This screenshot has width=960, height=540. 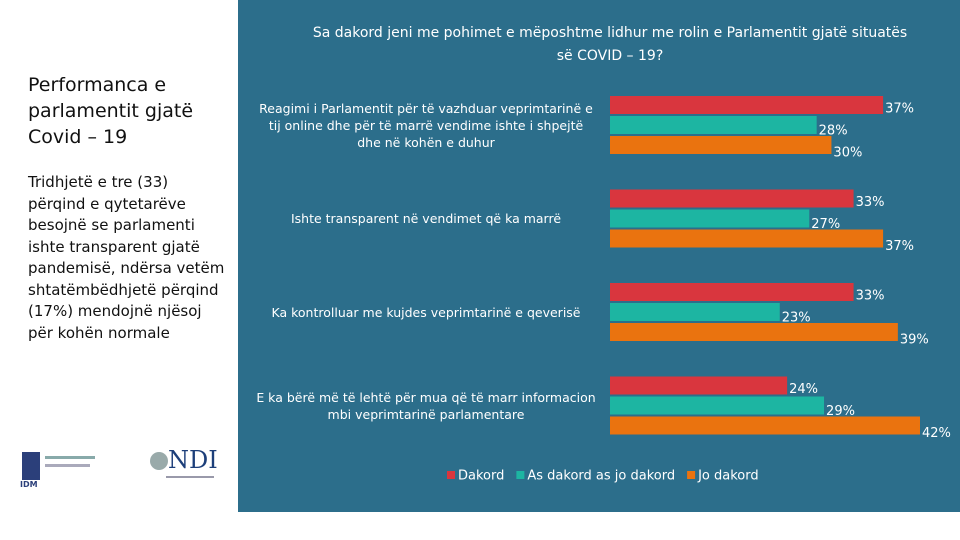 What do you see at coordinates (796, 318) in the screenshot?
I see `value-label: 23%` at bounding box center [796, 318].